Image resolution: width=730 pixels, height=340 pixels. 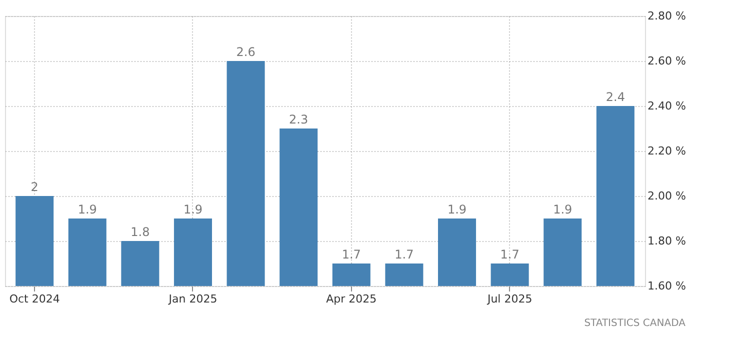 I want to click on data-label: 1.8, so click(x=140, y=232).